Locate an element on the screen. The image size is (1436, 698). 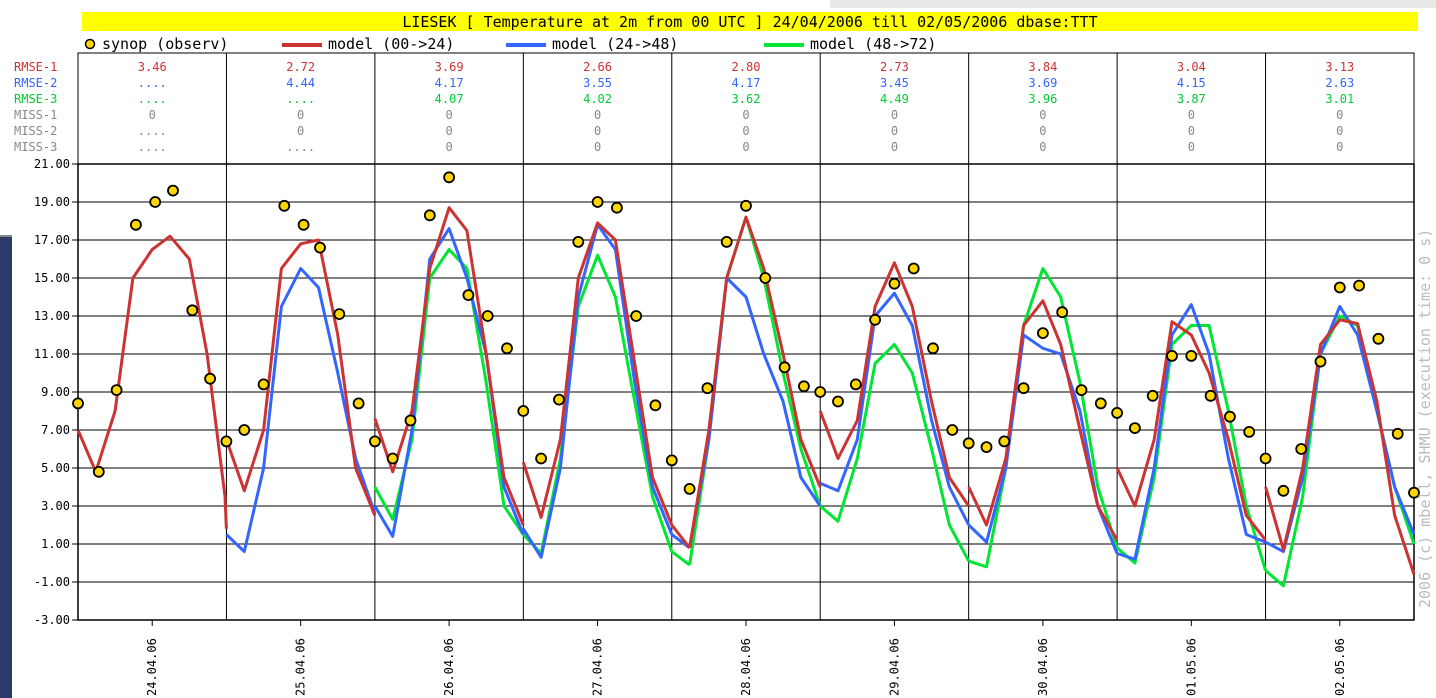
y-tick-label: 15.00 is located at coordinates (52, 278).